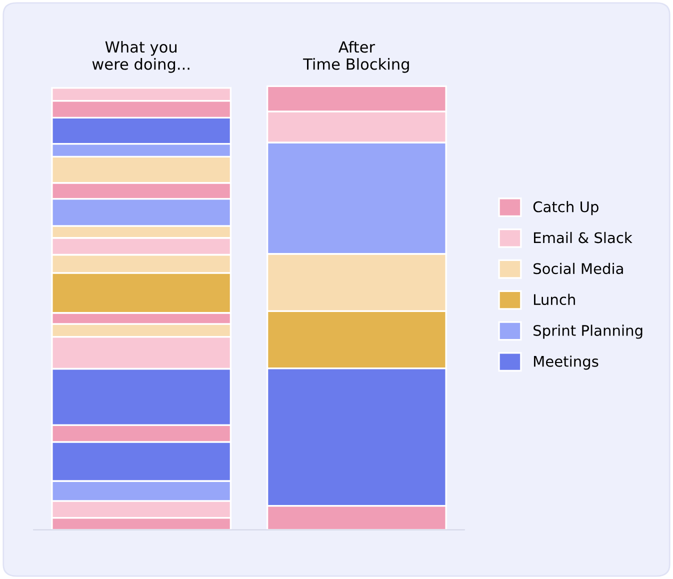  What do you see at coordinates (554, 300) in the screenshot?
I see `legend-label: Lunch` at bounding box center [554, 300].